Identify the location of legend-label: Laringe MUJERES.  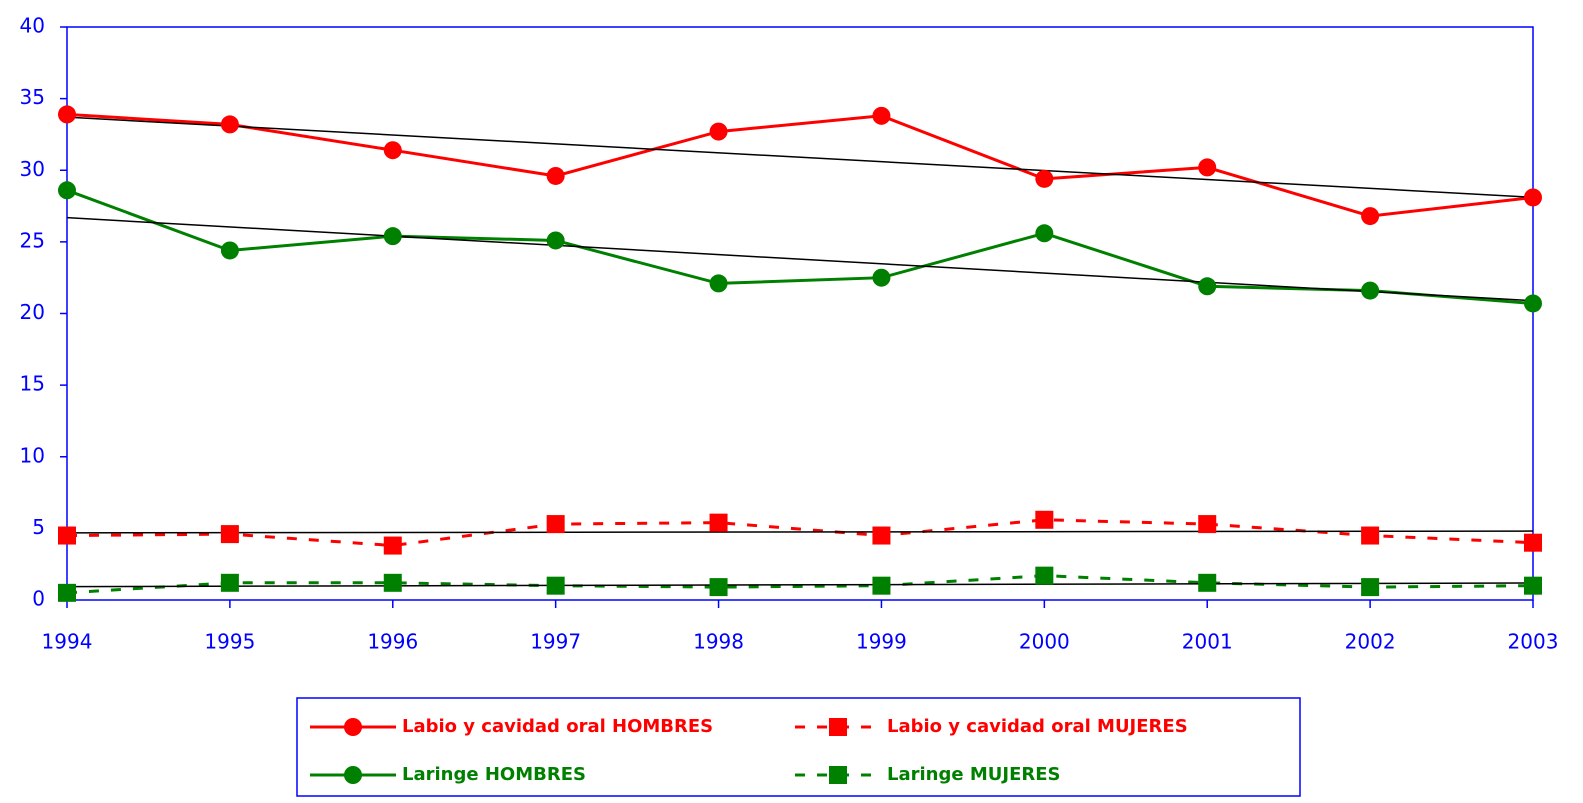
(973, 774).